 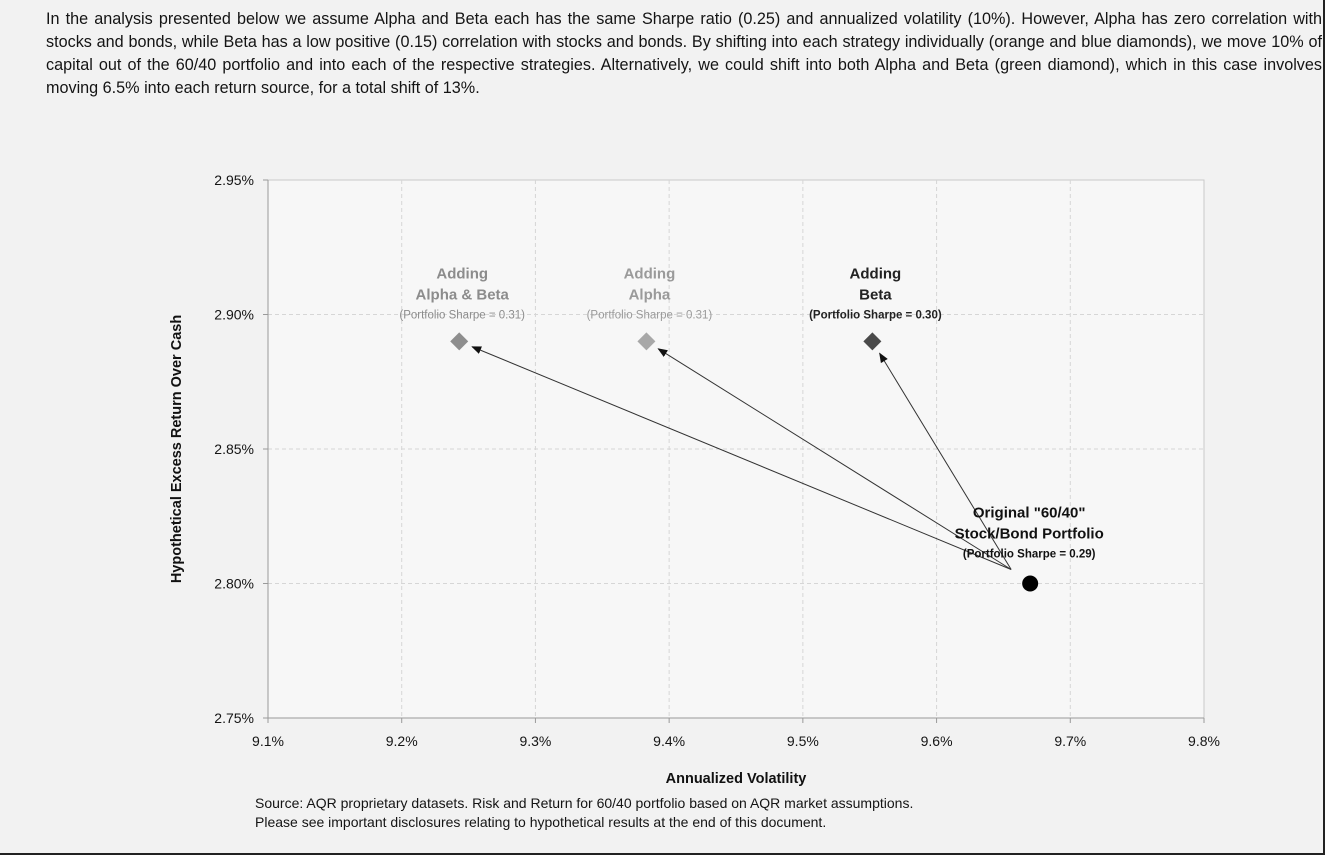 I want to click on x-tick-label: 9.4%, so click(x=669, y=741).